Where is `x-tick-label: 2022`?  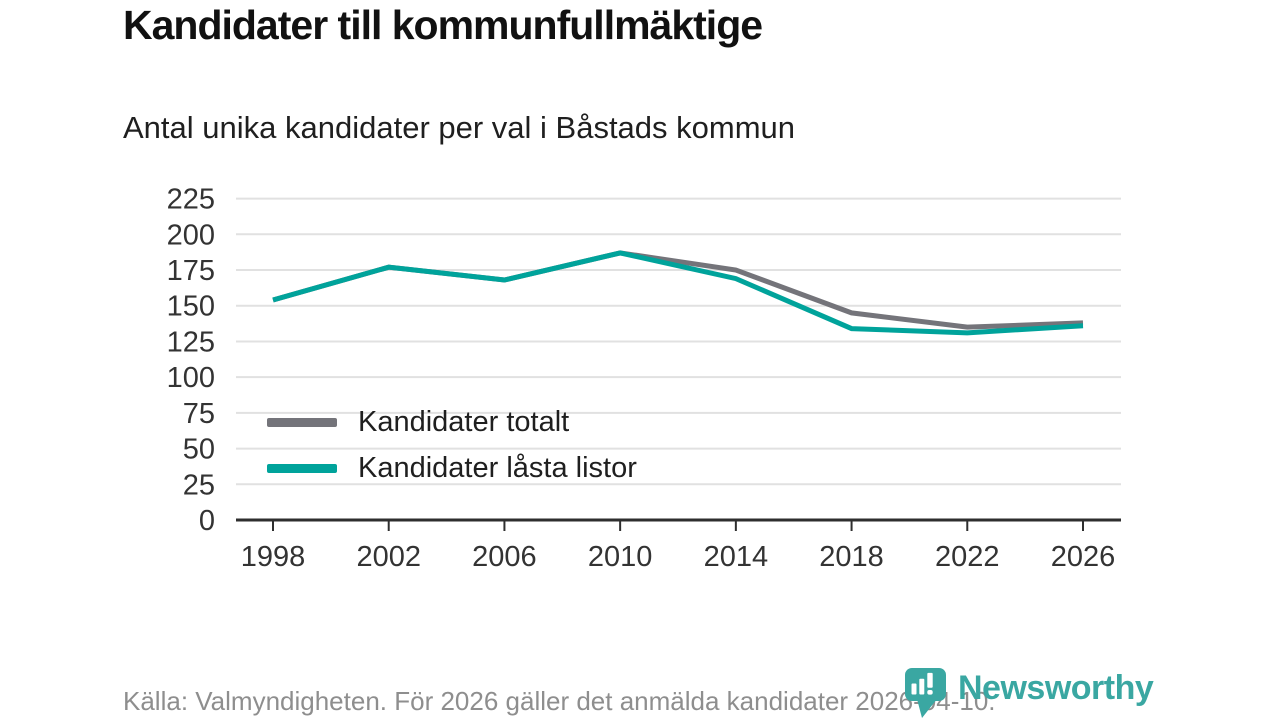
x-tick-label: 2022 is located at coordinates (967, 557).